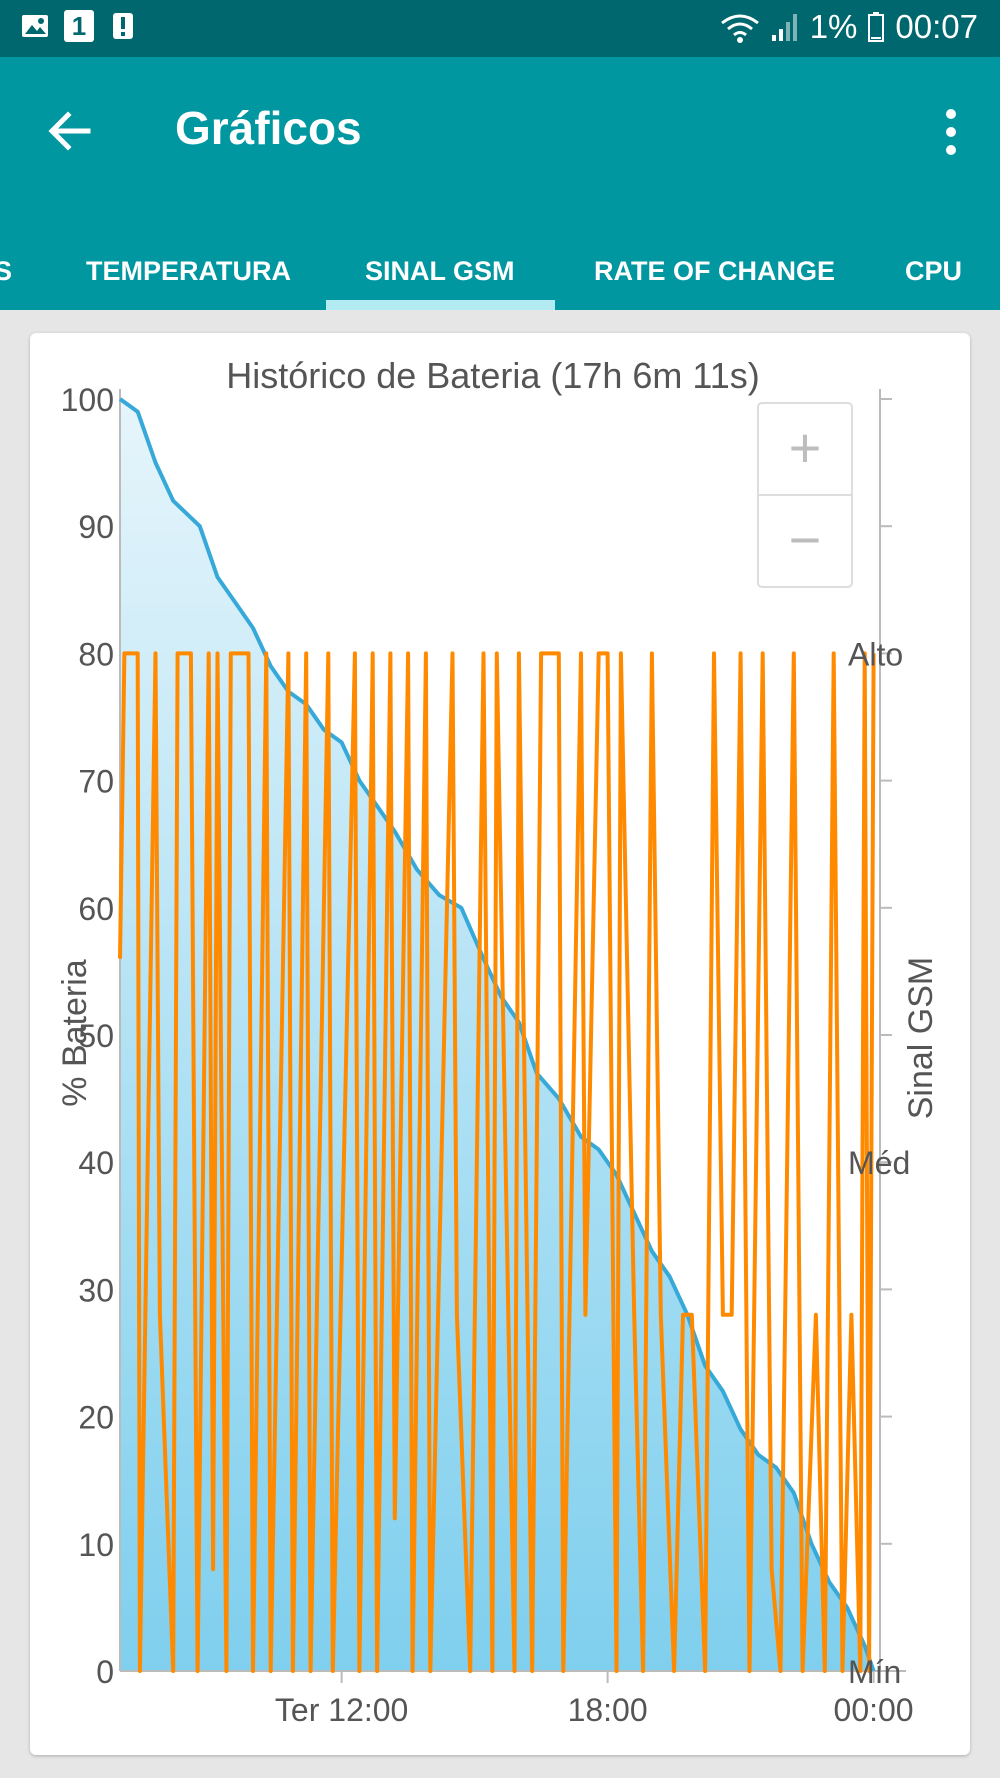 The width and height of the screenshot is (1000, 1778). Describe the element at coordinates (87, 400) in the screenshot. I see `y-tick-label: 100` at that location.